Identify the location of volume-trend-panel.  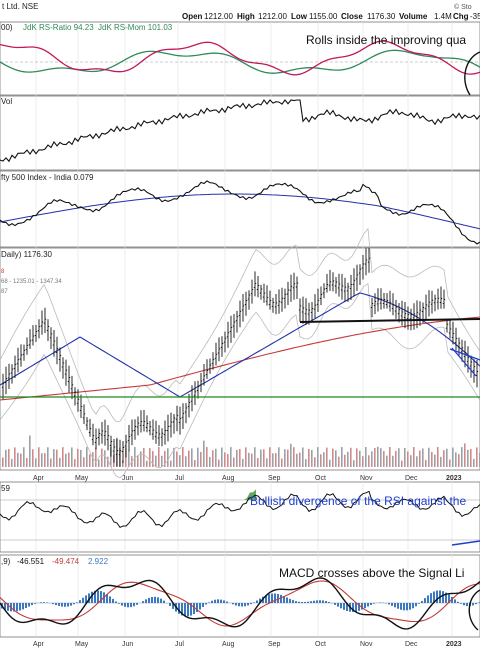
(240, 133).